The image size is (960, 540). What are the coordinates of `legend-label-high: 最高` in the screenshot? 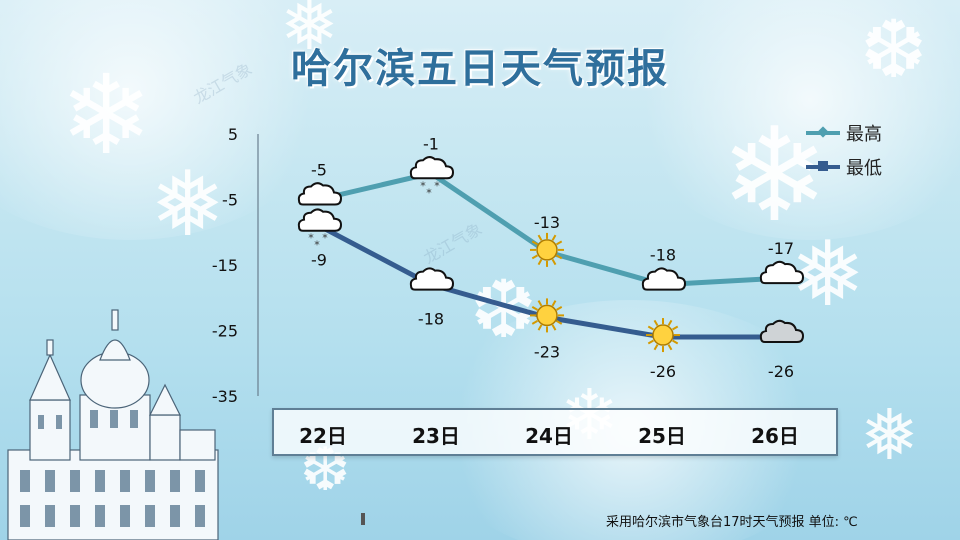 It's located at (864, 134).